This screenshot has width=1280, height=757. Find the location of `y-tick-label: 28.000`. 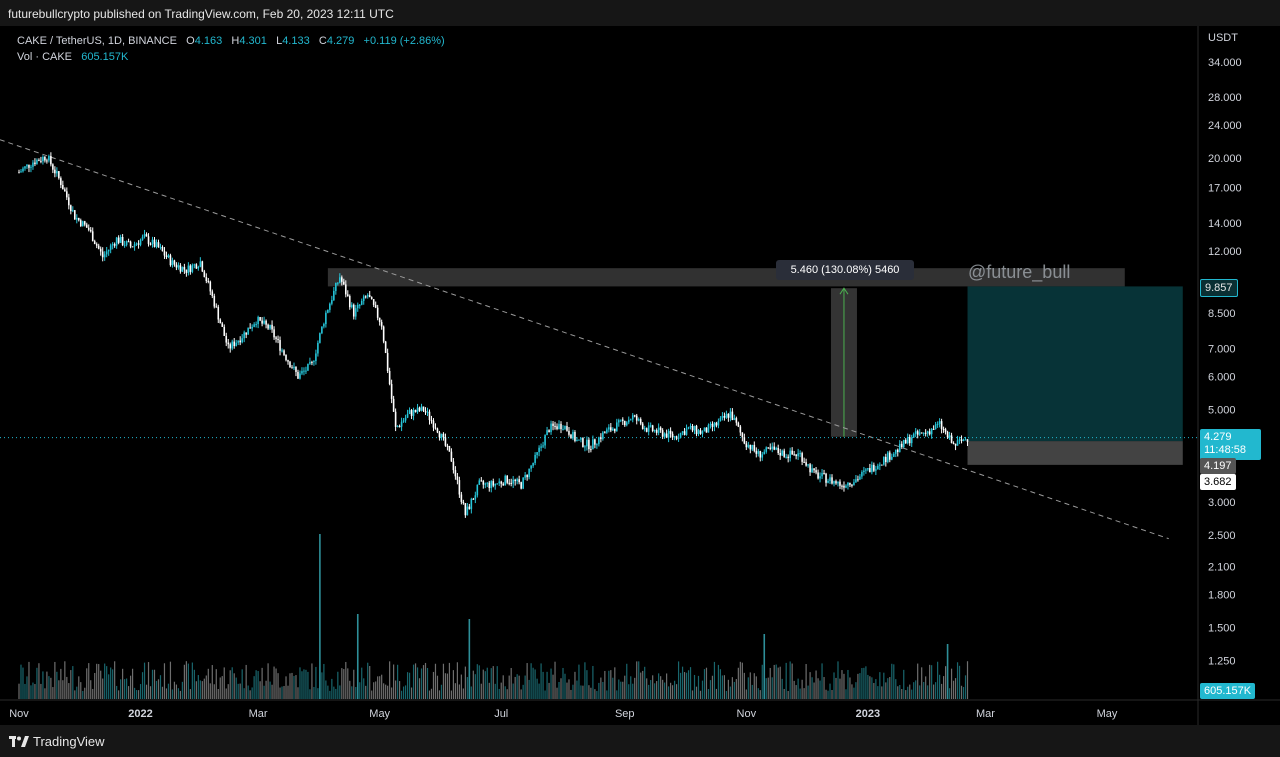

y-tick-label: 28.000 is located at coordinates (1225, 98).